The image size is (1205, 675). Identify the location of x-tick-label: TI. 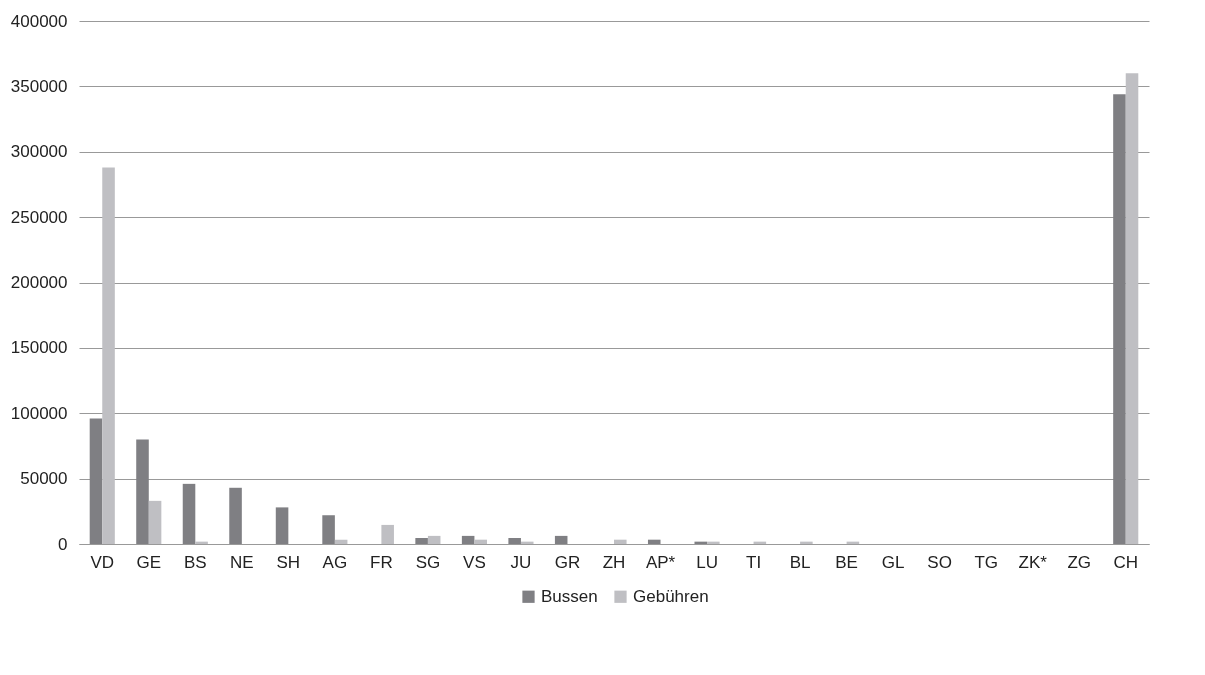
(754, 562).